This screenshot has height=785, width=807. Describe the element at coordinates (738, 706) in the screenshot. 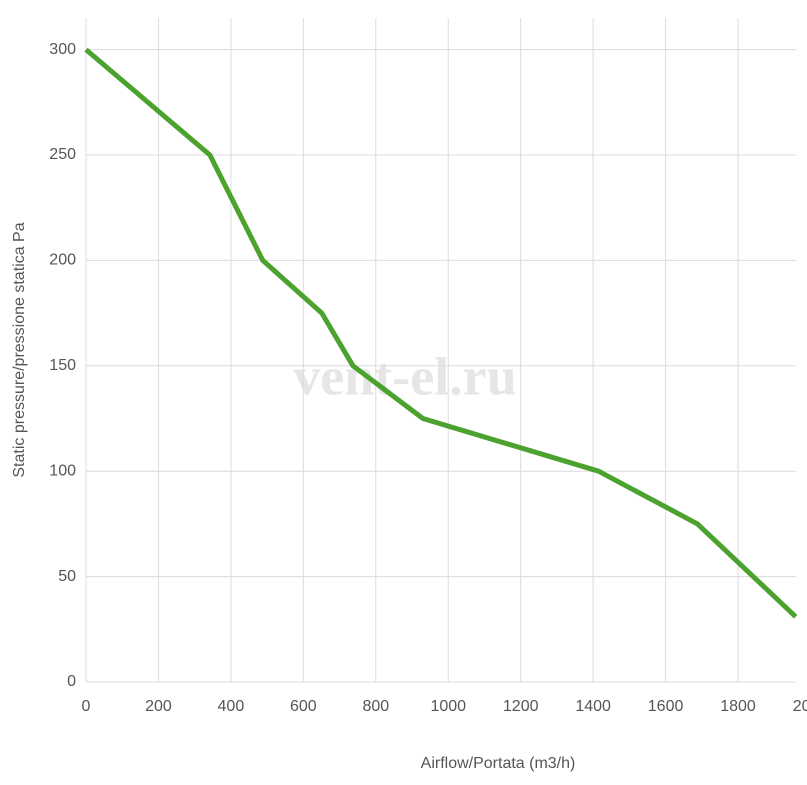

I see `x-tick-label: 1800` at that location.